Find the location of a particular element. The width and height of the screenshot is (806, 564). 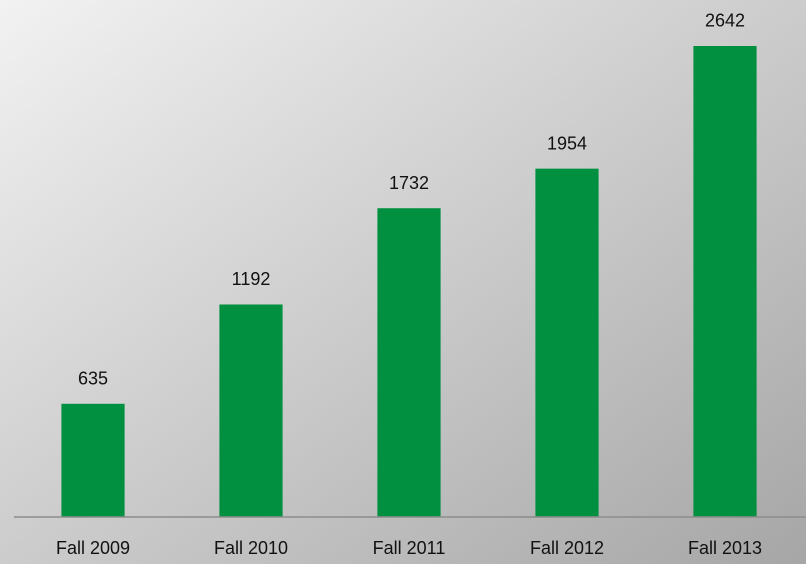

x-tick-label: Fall 2012 is located at coordinates (567, 548).